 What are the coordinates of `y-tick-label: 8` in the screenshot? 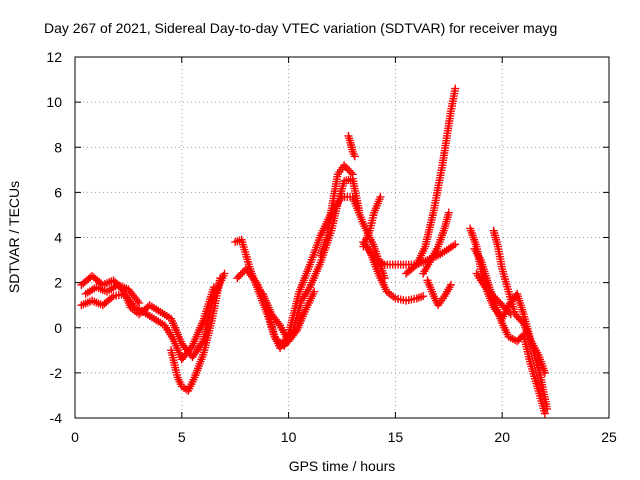 It's located at (58, 147).